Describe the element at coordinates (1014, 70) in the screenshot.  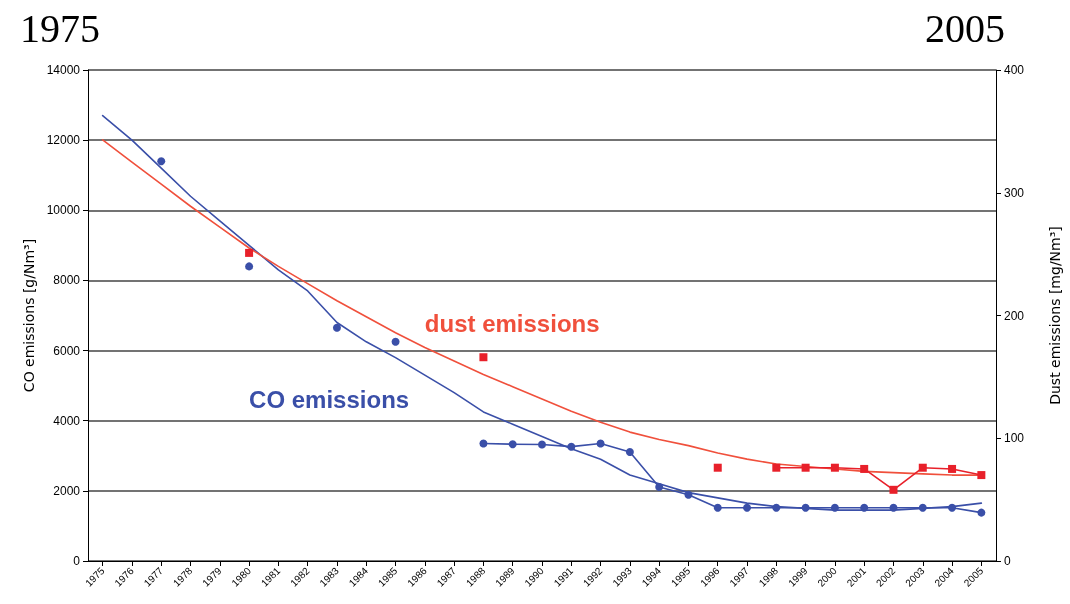
I see `y2-tick-label: 400` at that location.